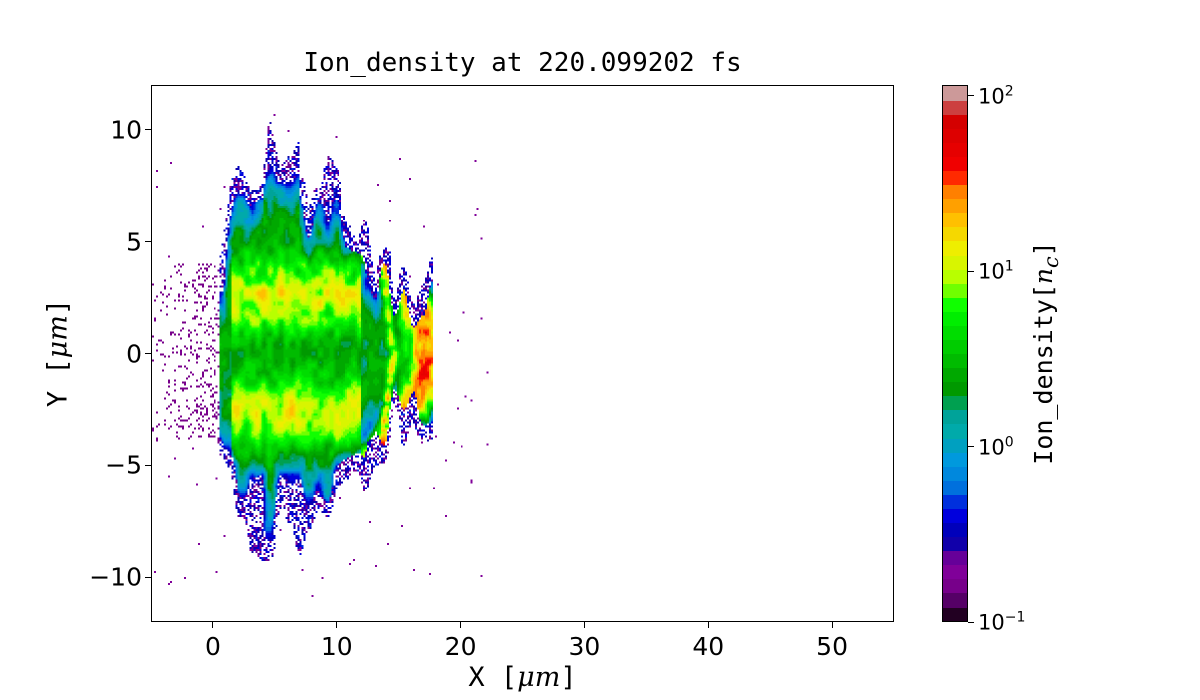  What do you see at coordinates (484, 677) in the screenshot?
I see `x-label-text: X` at bounding box center [484, 677].